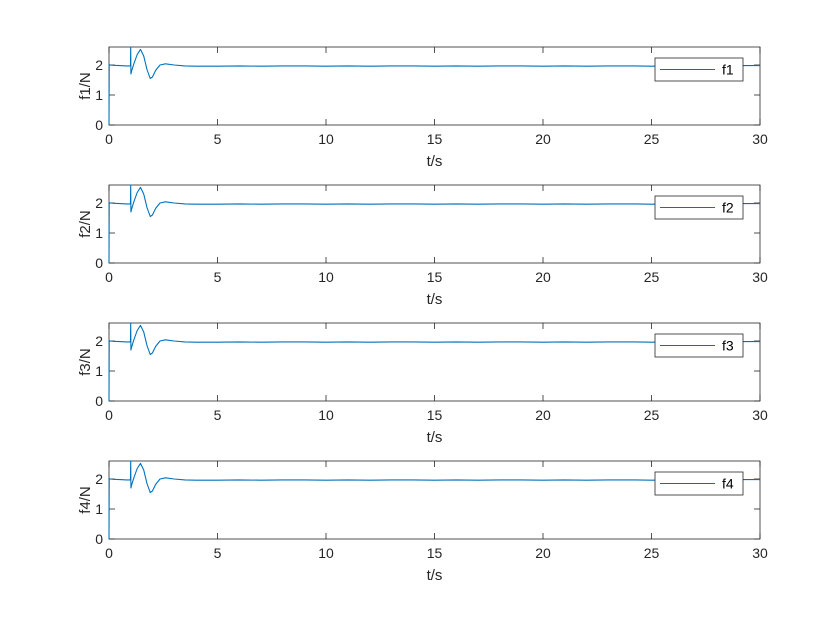 The width and height of the screenshot is (840, 630). Describe the element at coordinates (85, 362) in the screenshot. I see `y-axis-label: f3/N` at that location.